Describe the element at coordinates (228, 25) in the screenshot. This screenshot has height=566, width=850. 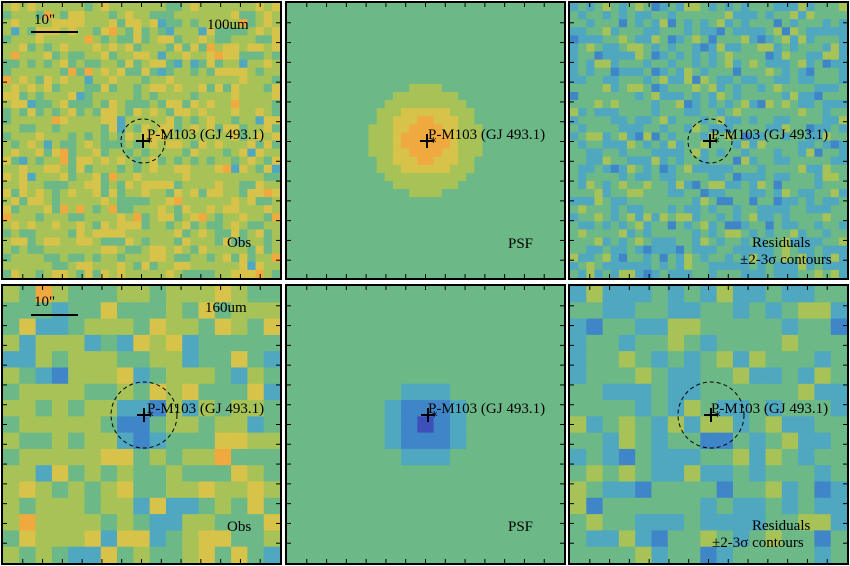
I see `band-label: 100um` at that location.